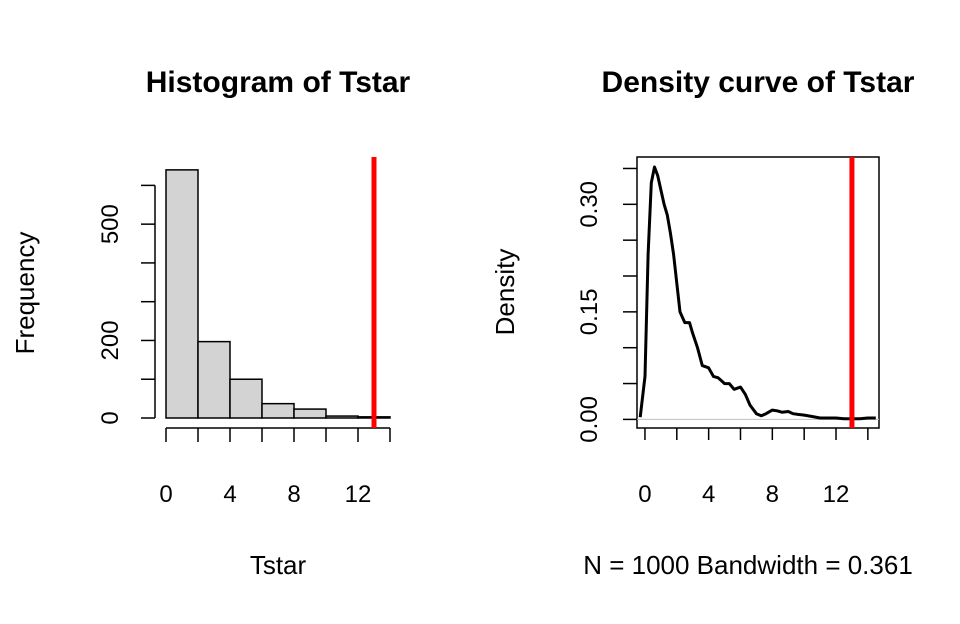  Describe the element at coordinates (110, 417) in the screenshot. I see `histogram-y-tick-label: 0` at that location.